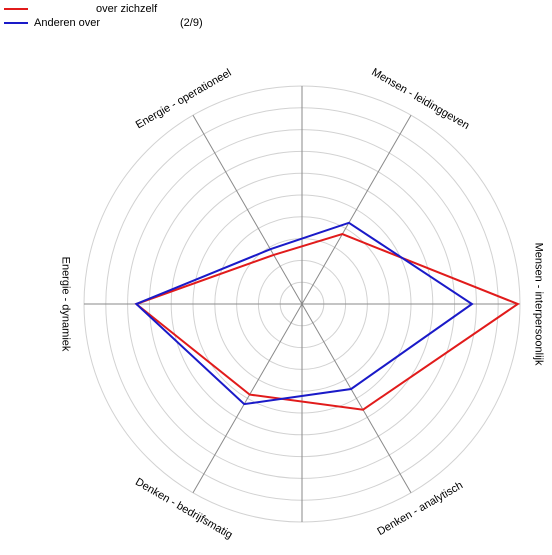 This screenshot has width=552, height=555. Describe the element at coordinates (67, 23) in the screenshot. I see `legend-label: Anderen over` at that location.